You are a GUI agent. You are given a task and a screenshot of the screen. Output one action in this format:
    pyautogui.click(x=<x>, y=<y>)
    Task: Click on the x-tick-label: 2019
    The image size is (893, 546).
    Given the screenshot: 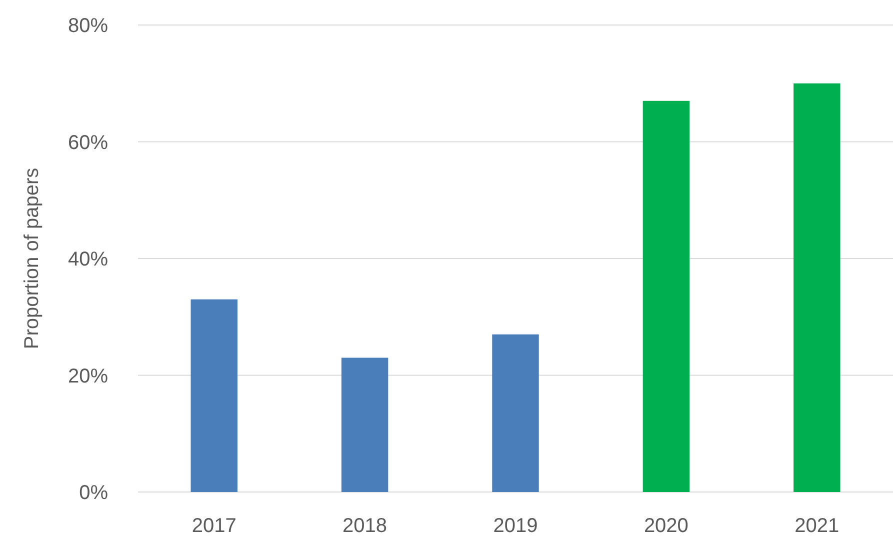 What is the action you would take?
    pyautogui.click(x=515, y=526)
    